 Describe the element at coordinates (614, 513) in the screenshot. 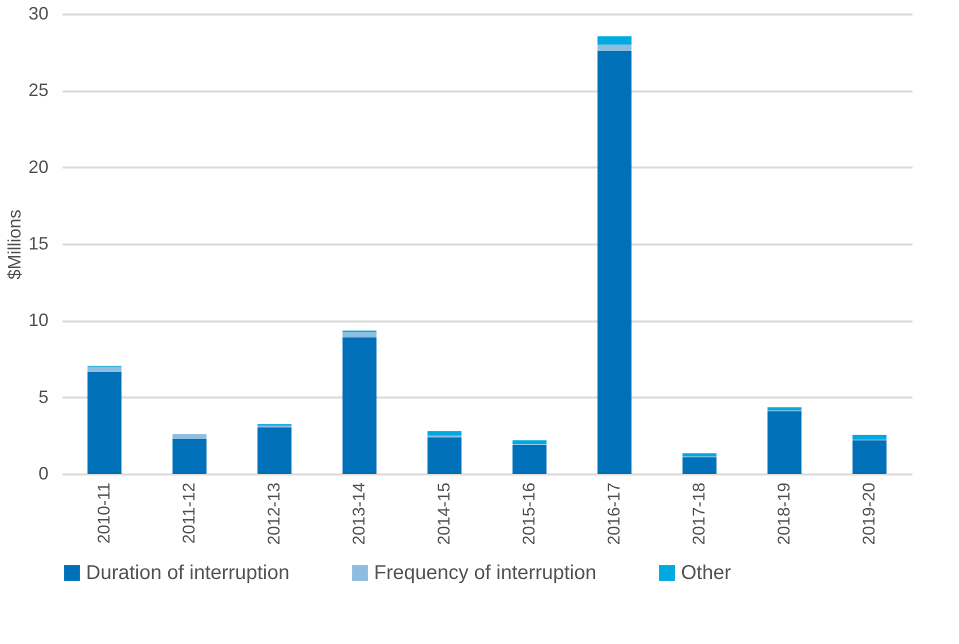

I see `x-tick-label: 2016-17` at that location.